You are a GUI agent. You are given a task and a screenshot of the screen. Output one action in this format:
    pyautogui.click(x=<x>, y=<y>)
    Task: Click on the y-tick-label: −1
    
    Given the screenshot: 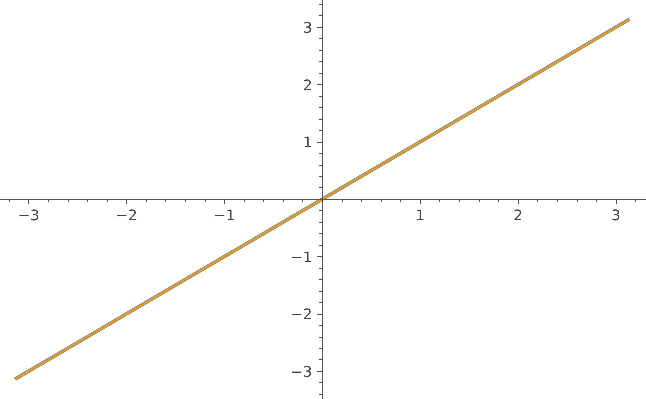 What is the action you would take?
    pyautogui.click(x=301, y=257)
    